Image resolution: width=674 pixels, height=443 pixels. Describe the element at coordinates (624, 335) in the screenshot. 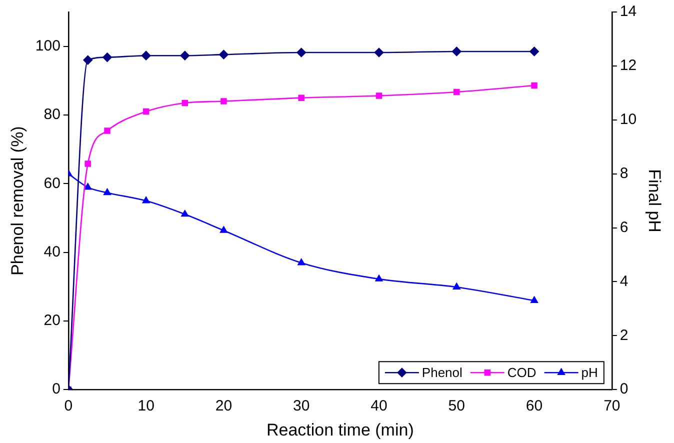

I see `y2-tick-label: 2` at that location.